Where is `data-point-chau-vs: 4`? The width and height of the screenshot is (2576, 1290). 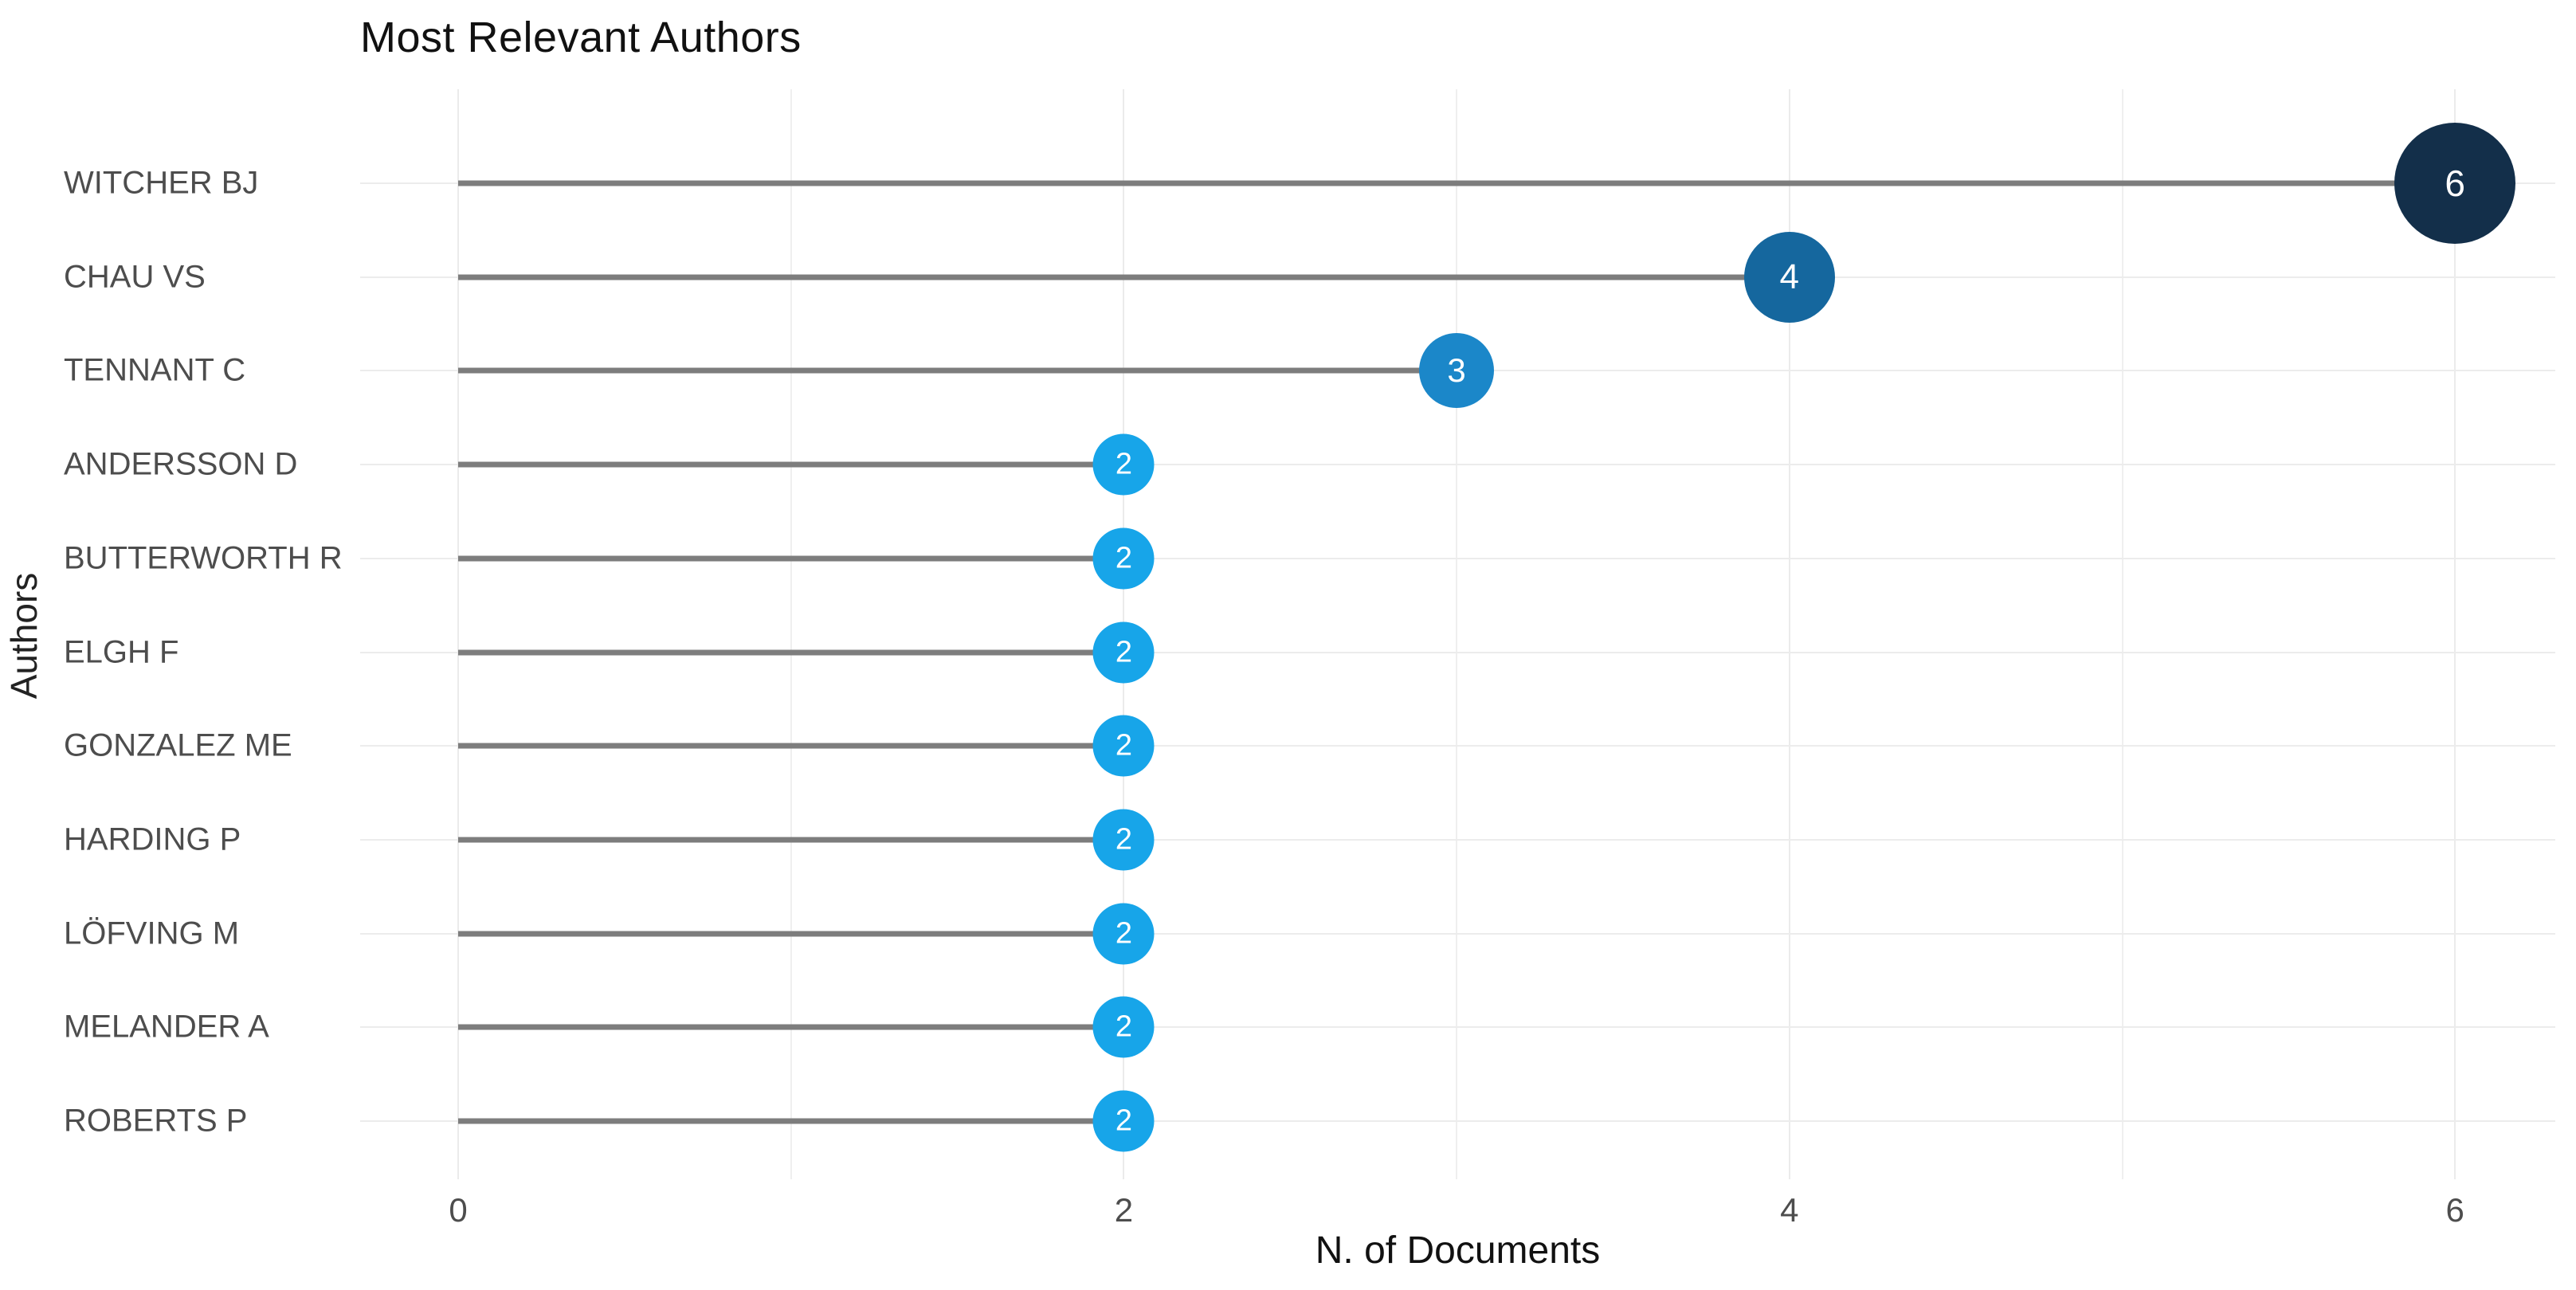
data-point-chau-vs: 4 is located at coordinates (1789, 277).